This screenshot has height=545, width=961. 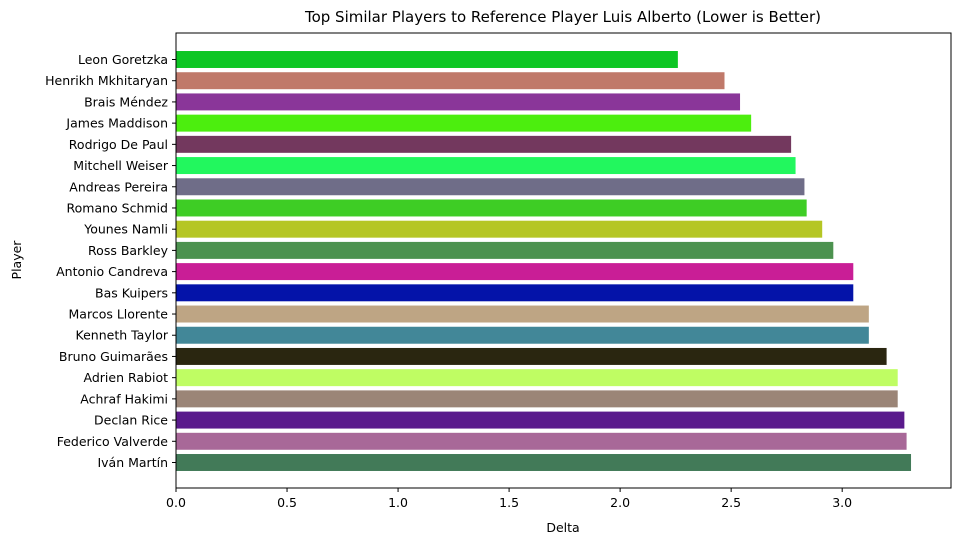 What do you see at coordinates (620, 502) in the screenshot?
I see `x-tick-label: 2.0` at bounding box center [620, 502].